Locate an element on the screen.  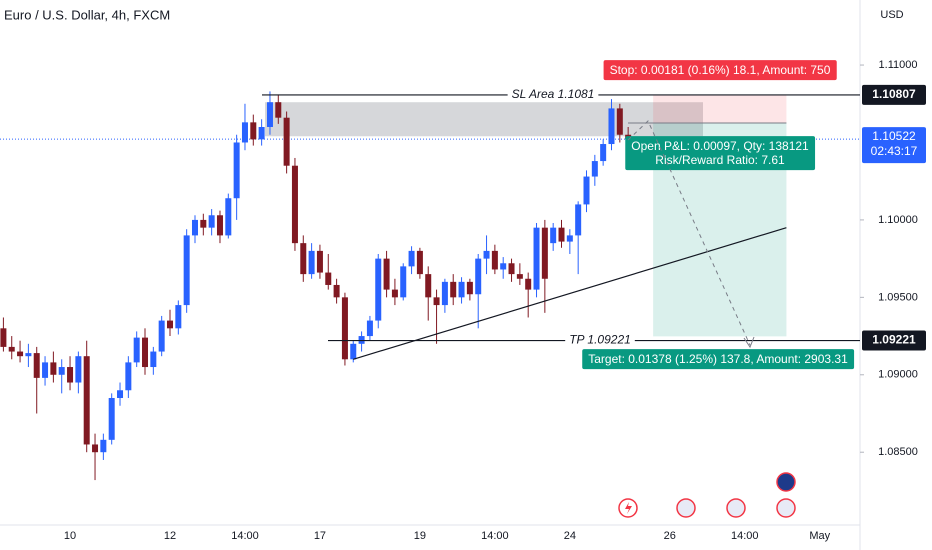
target-label-bg is located at coordinates (718, 359).